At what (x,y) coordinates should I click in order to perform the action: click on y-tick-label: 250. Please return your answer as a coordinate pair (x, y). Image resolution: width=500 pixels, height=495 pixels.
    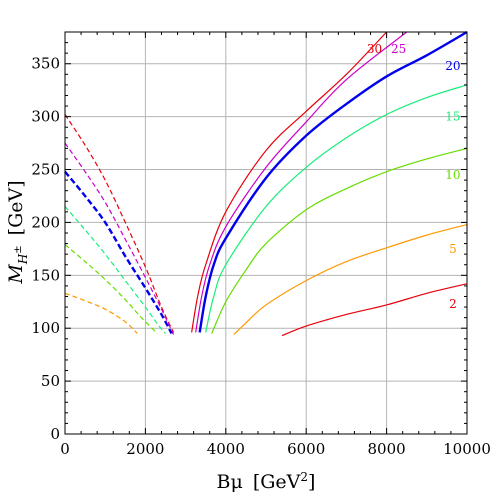
    Looking at the image, I should click on (45, 170).